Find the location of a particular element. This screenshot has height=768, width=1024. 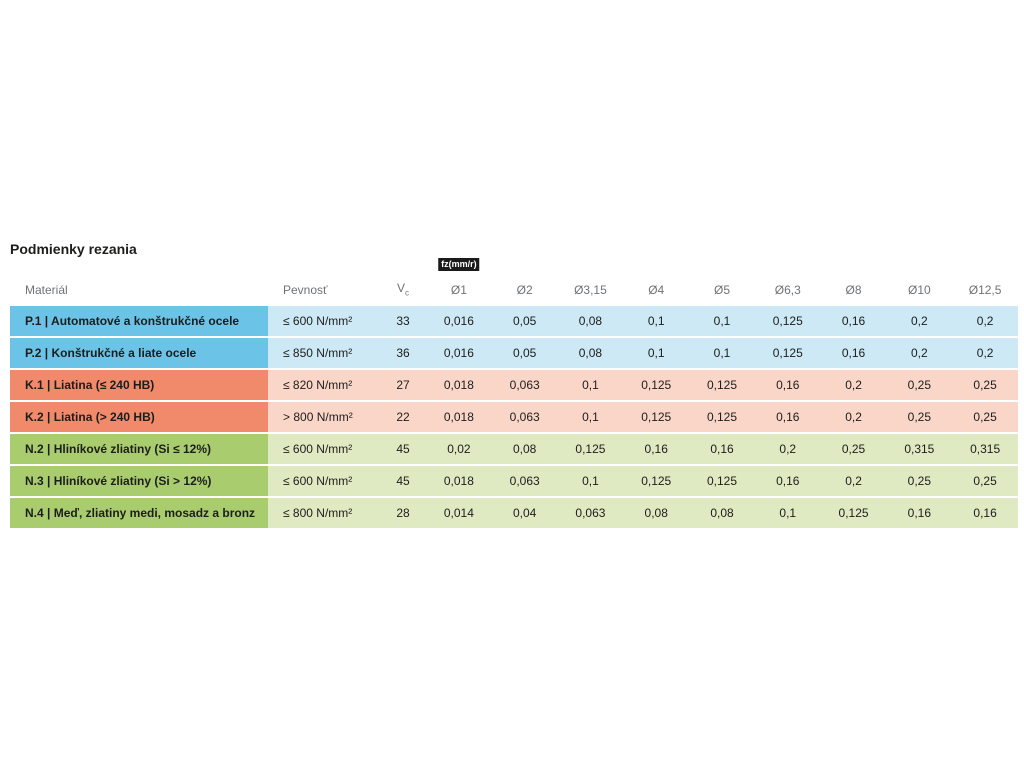

col-header-pevnost: Pevnosť is located at coordinates (305, 290).